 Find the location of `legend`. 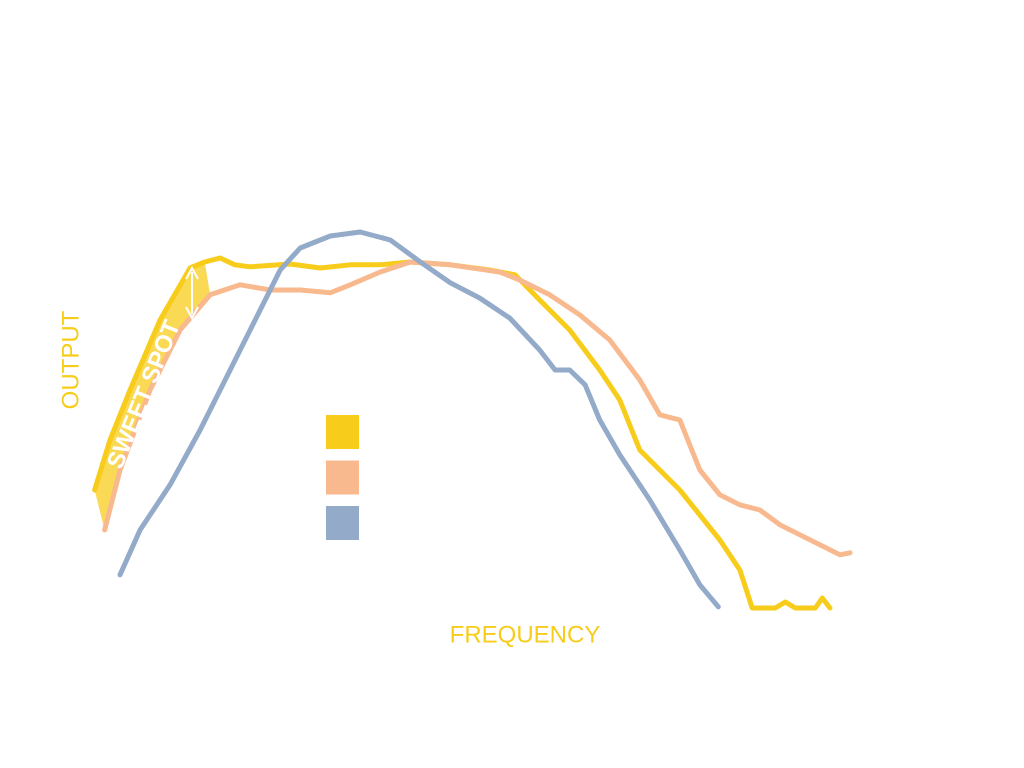

legend is located at coordinates (342, 477).